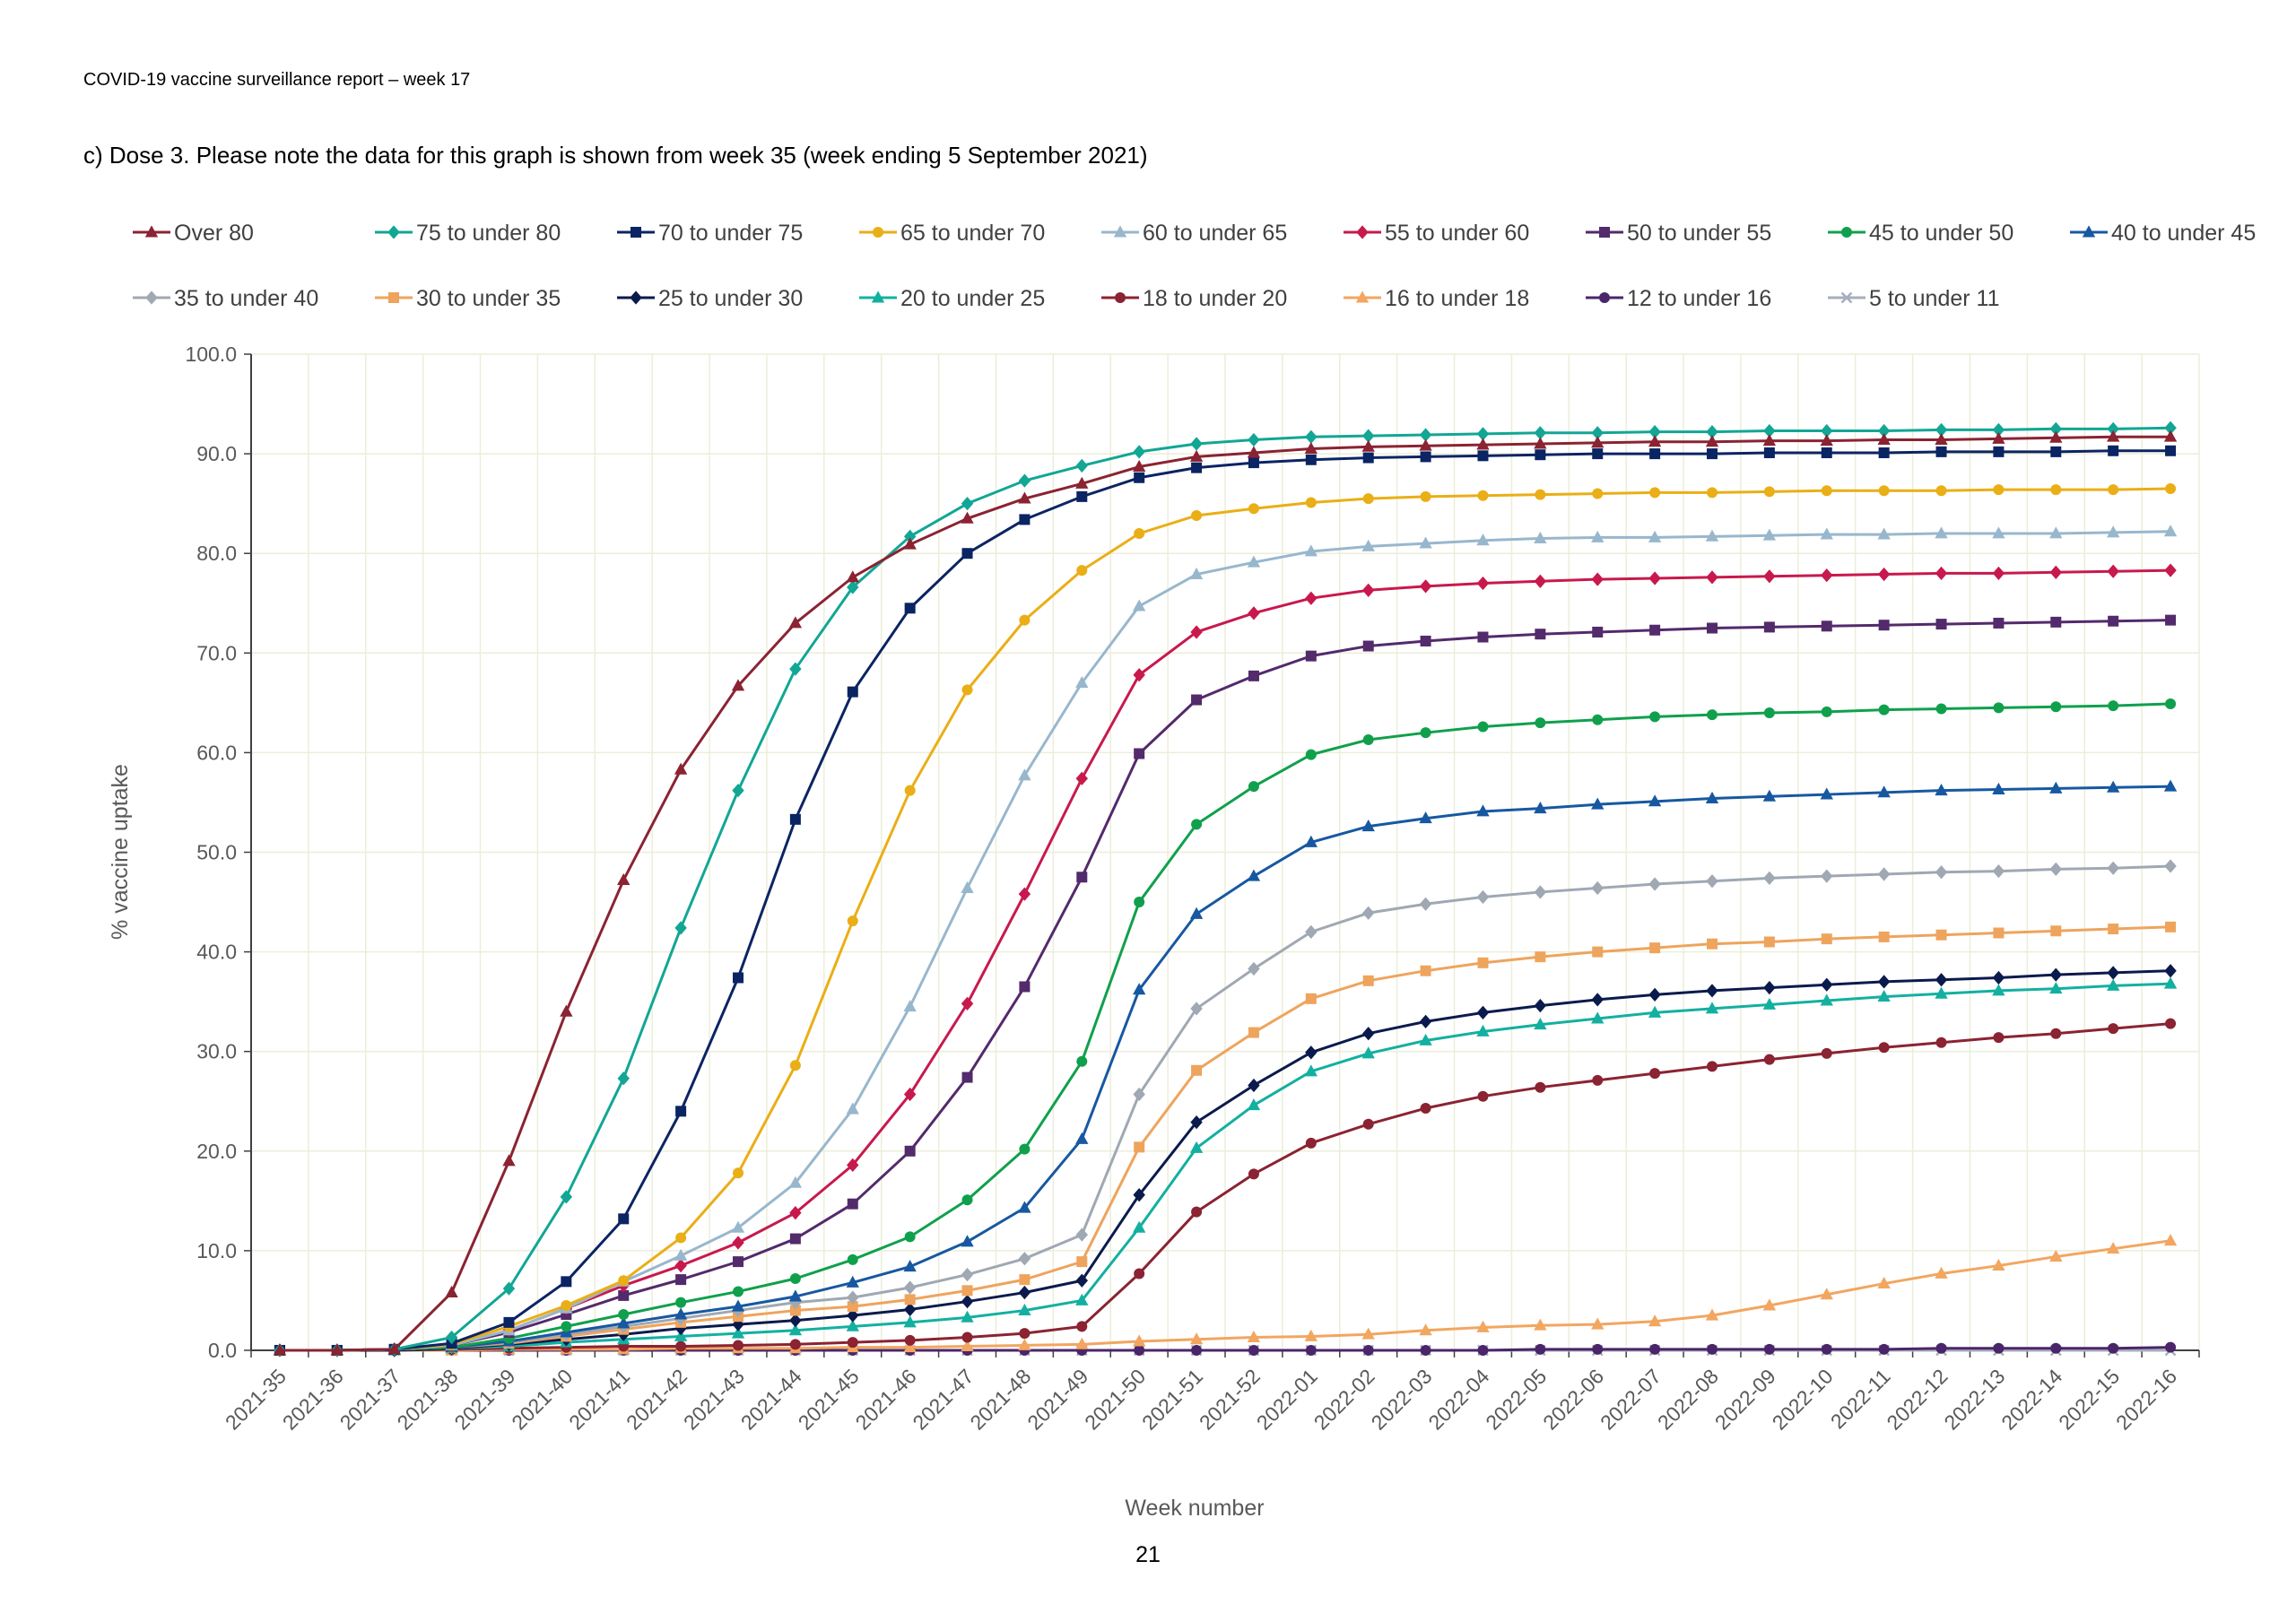 The image size is (2296, 1622). What do you see at coordinates (1172, 1400) in the screenshot?
I see `x-tick-label: 2021-51` at bounding box center [1172, 1400].